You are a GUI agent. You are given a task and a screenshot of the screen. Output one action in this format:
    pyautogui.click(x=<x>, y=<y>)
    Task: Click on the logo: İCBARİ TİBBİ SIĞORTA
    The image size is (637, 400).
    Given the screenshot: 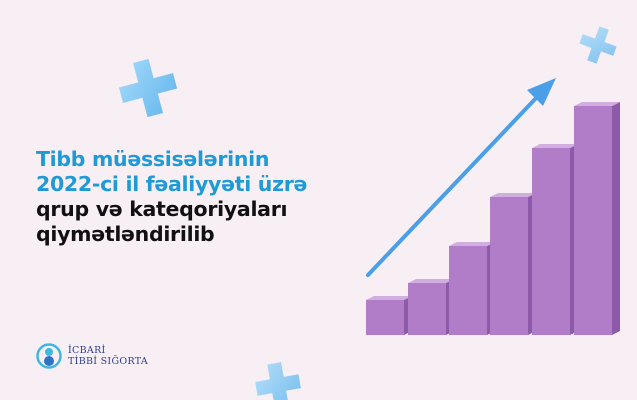 What is the action you would take?
    pyautogui.click(x=92, y=356)
    